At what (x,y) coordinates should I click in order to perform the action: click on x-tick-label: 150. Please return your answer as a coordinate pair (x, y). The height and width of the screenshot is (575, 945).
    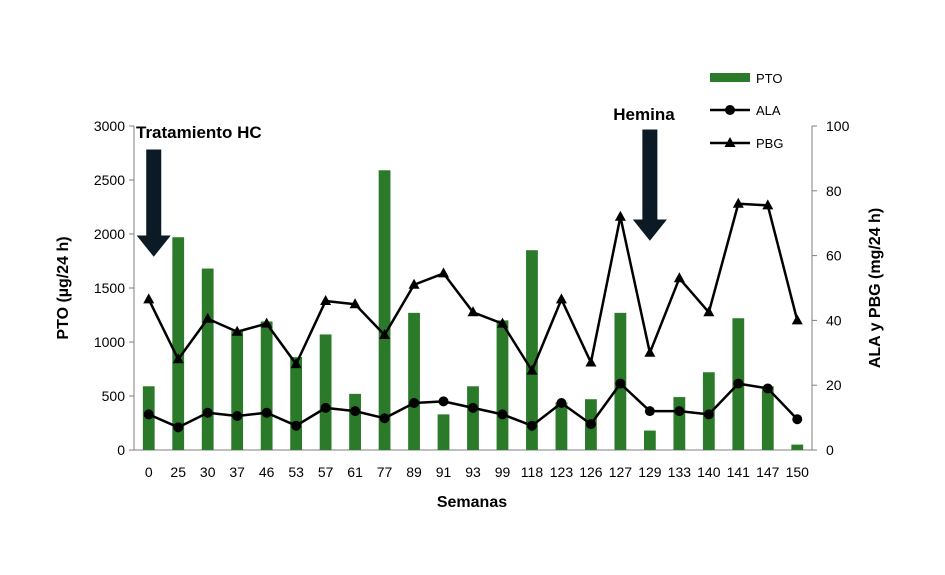
    Looking at the image, I should click on (798, 472).